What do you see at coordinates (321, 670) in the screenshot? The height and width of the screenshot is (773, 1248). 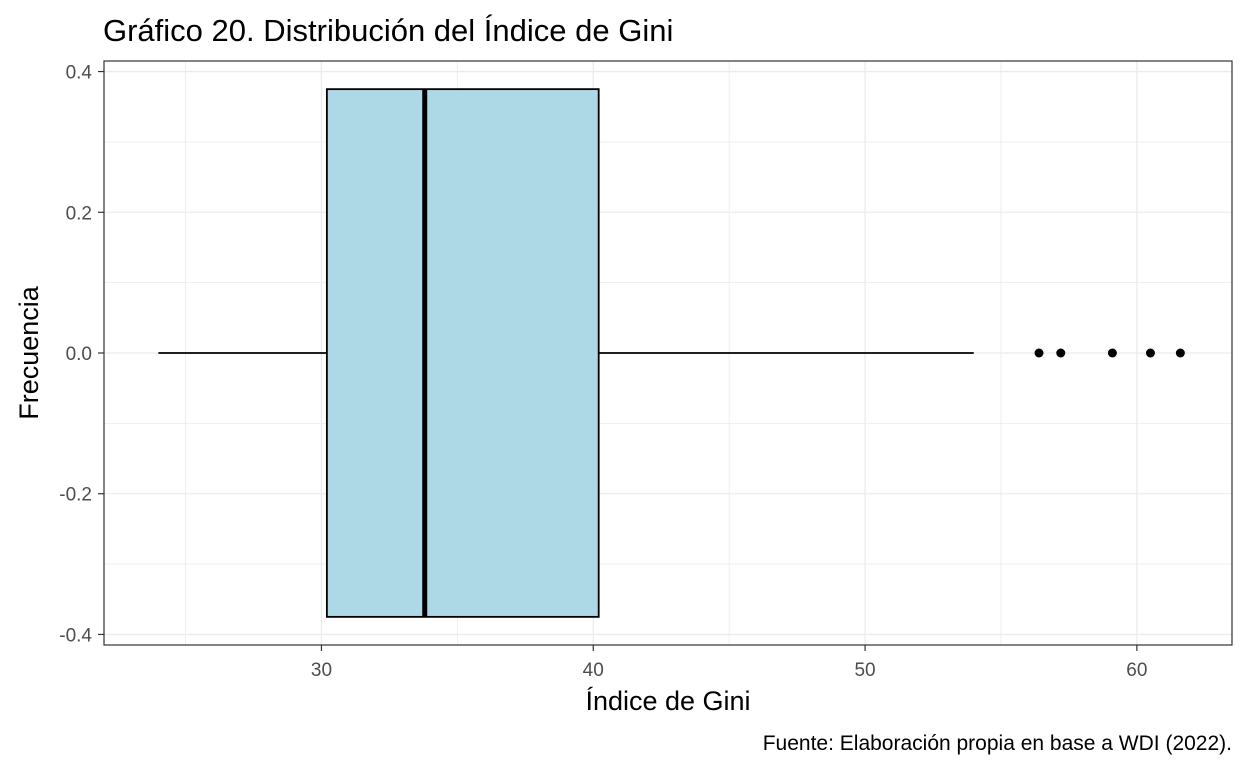 I see `x-tick-label: 30` at bounding box center [321, 670].